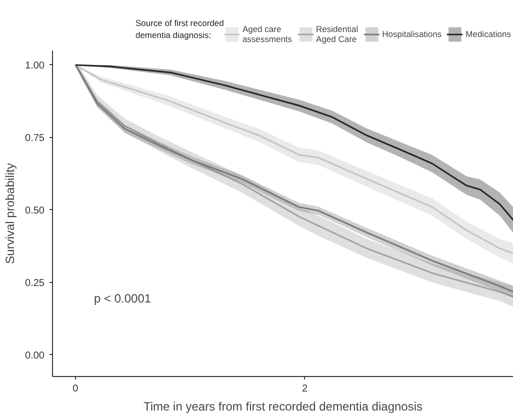 This screenshot has width=513, height=416. I want to click on y-tick-label: 0.00, so click(35, 356).